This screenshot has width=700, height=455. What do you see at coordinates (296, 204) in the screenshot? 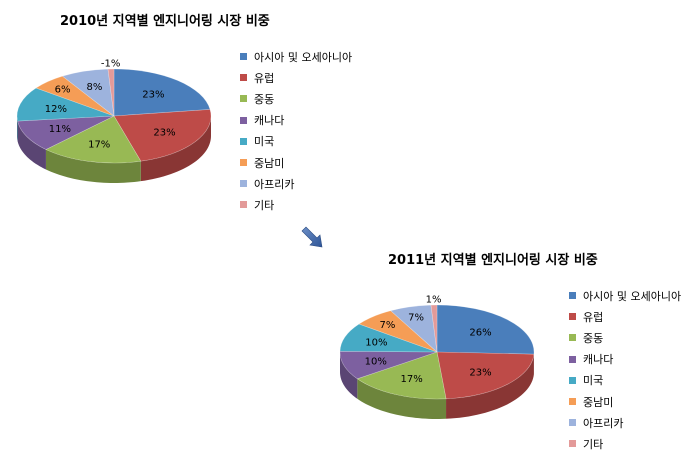
I see `legend-item-0-7: 기타` at bounding box center [296, 204].